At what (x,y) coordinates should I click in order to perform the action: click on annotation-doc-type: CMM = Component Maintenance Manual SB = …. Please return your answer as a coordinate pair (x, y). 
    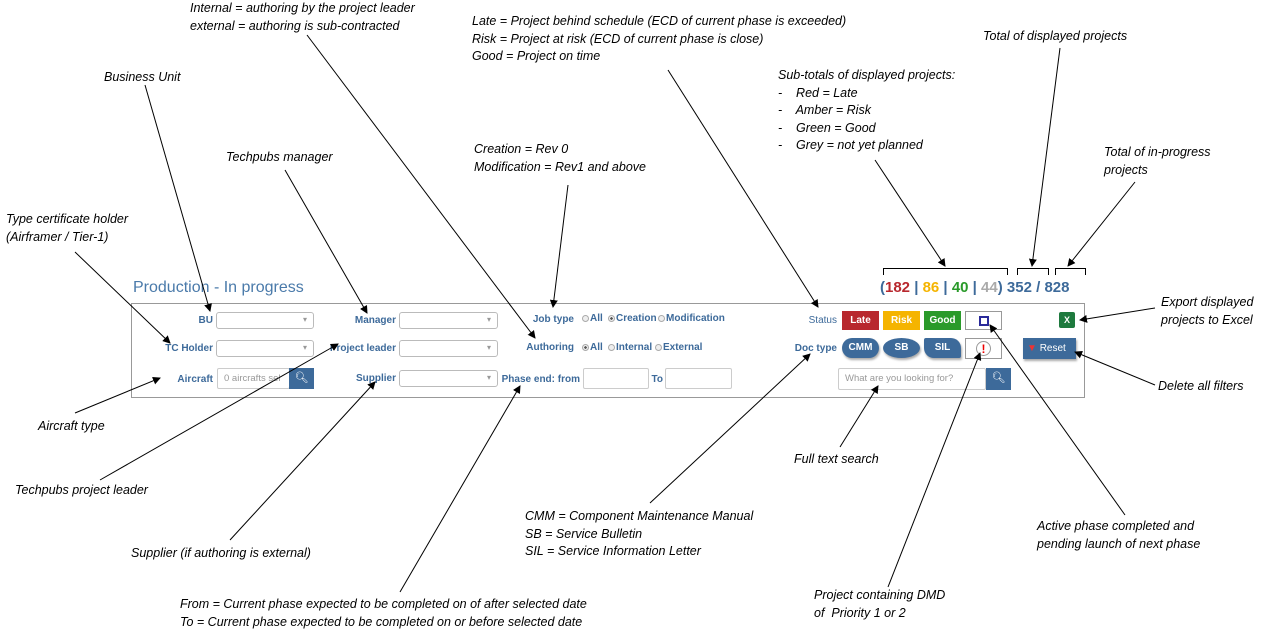
    Looking at the image, I should click on (639, 533).